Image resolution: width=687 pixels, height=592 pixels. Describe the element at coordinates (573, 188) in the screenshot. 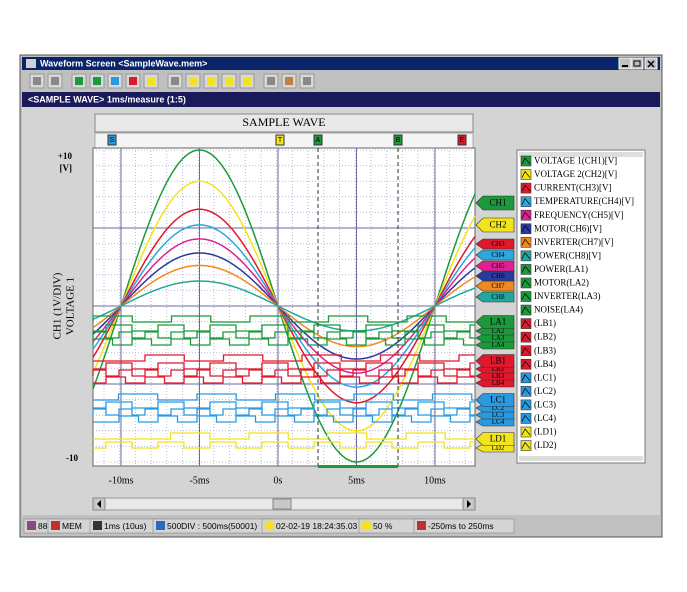

I see `legend-label: CURRENT(CH3)[V]` at that location.